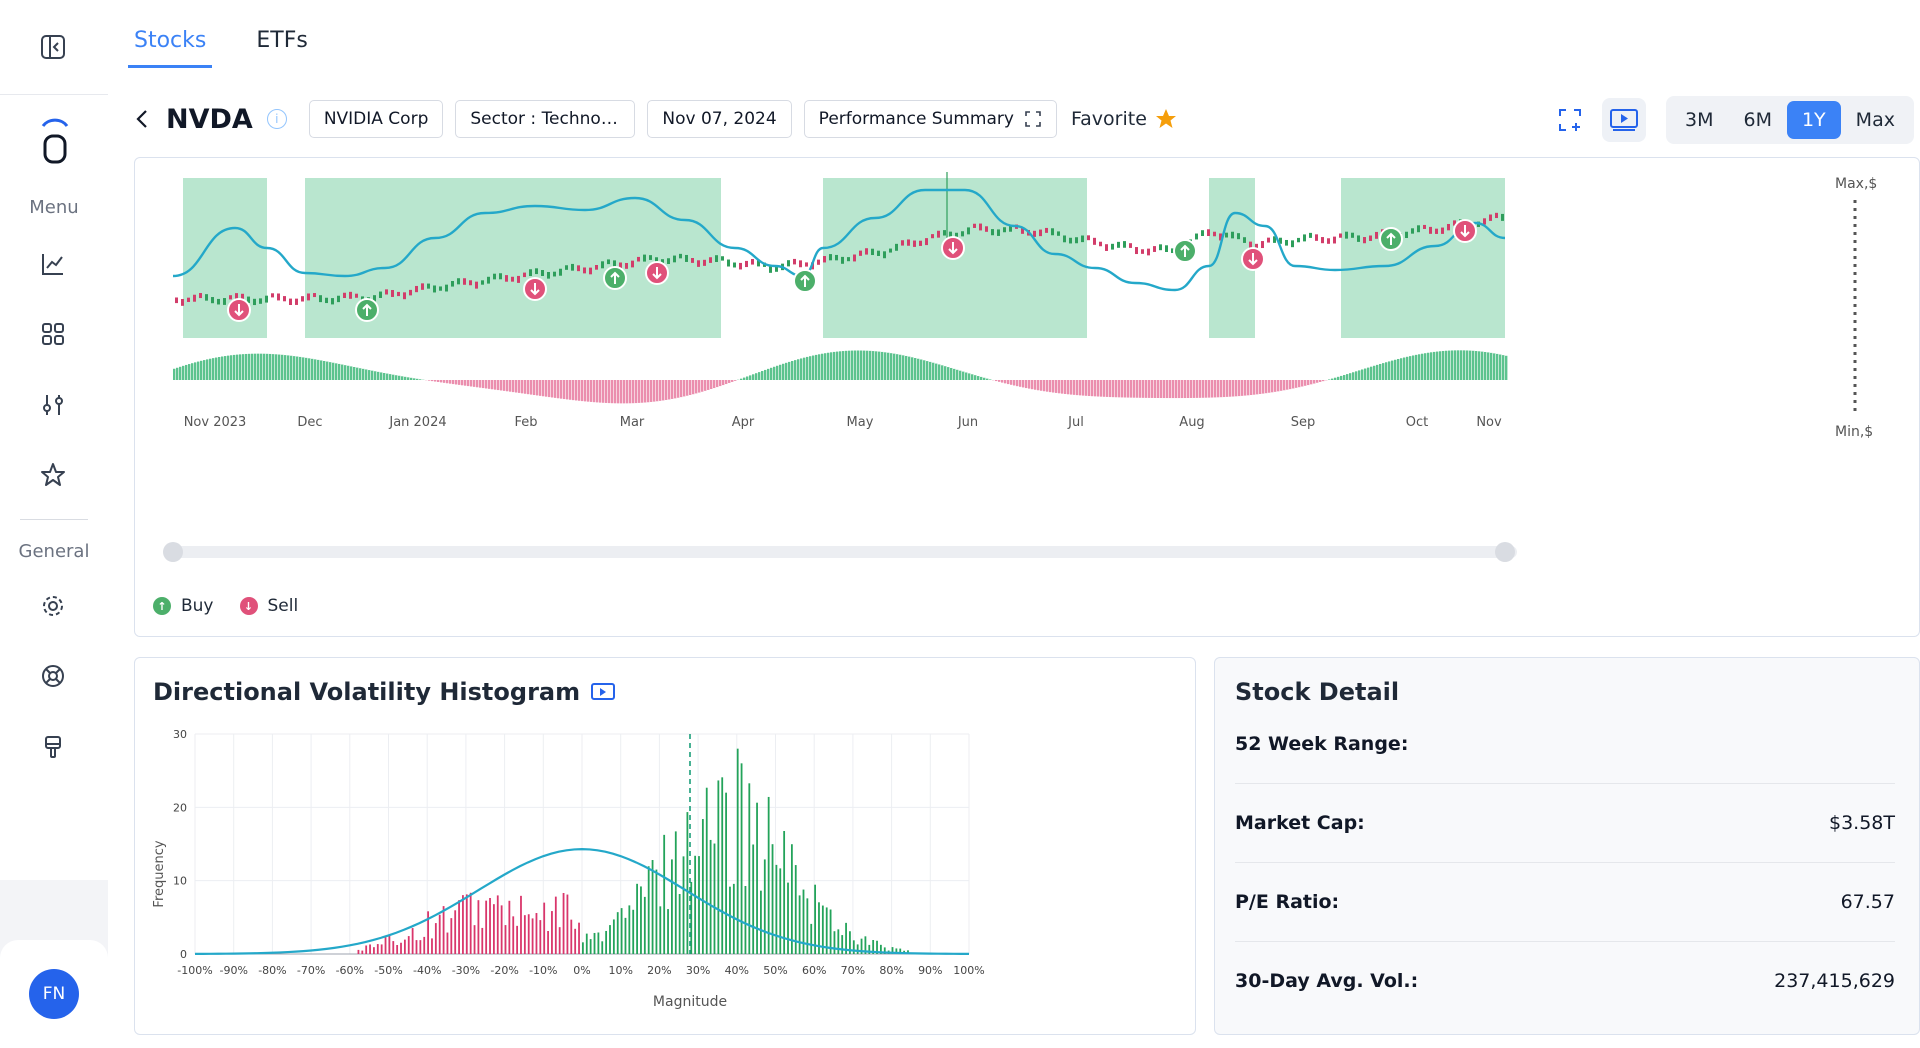 The width and height of the screenshot is (1920, 1048). Describe the element at coordinates (930, 119) in the screenshot. I see `performance-summary-button: Performance Summary` at that location.